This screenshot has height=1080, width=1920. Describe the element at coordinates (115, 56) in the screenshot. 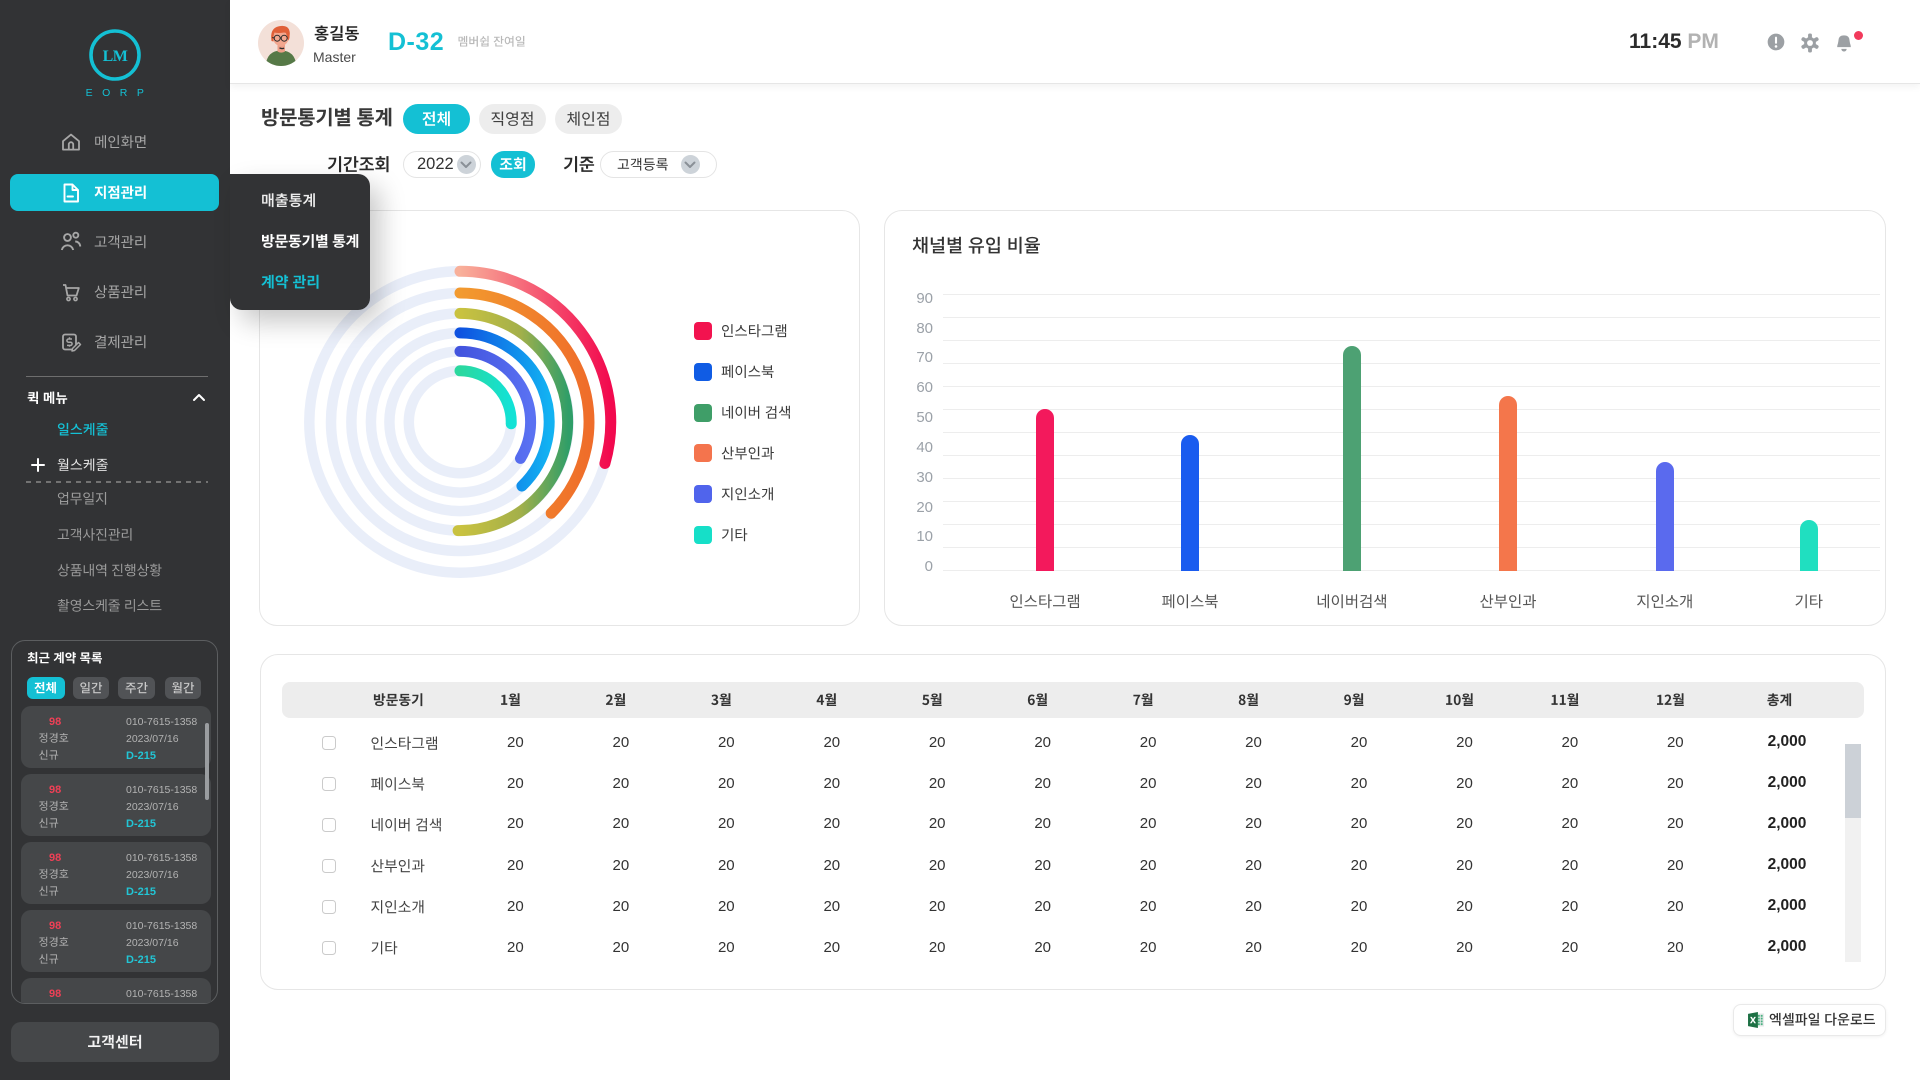

I see `svg-text: LM` at that location.